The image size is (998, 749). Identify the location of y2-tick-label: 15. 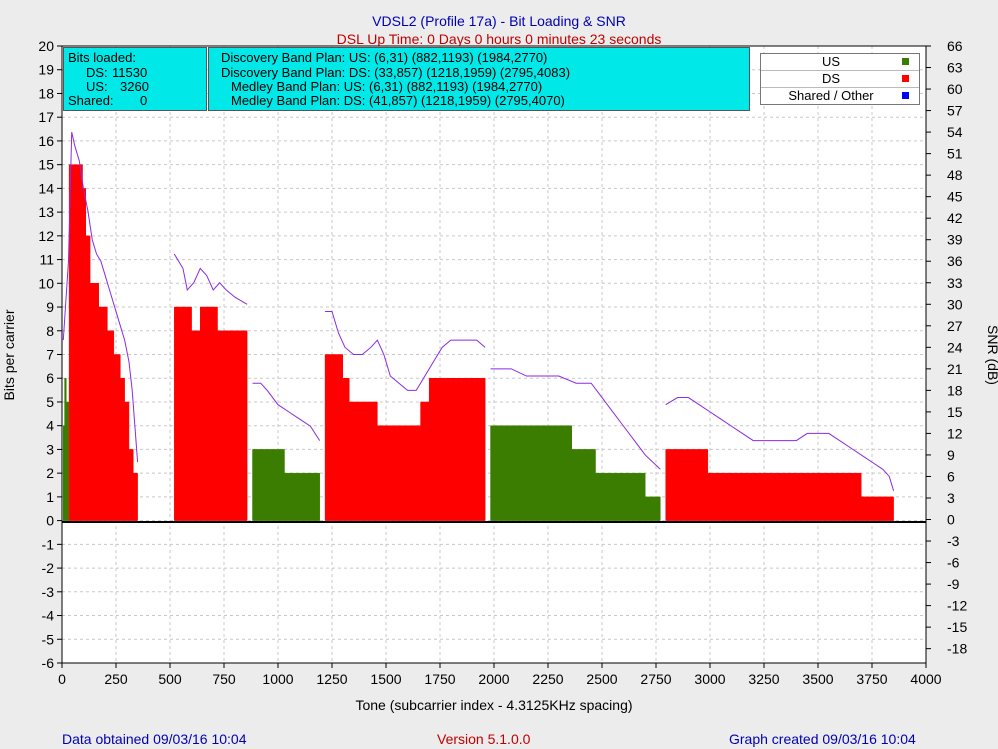
(955, 412).